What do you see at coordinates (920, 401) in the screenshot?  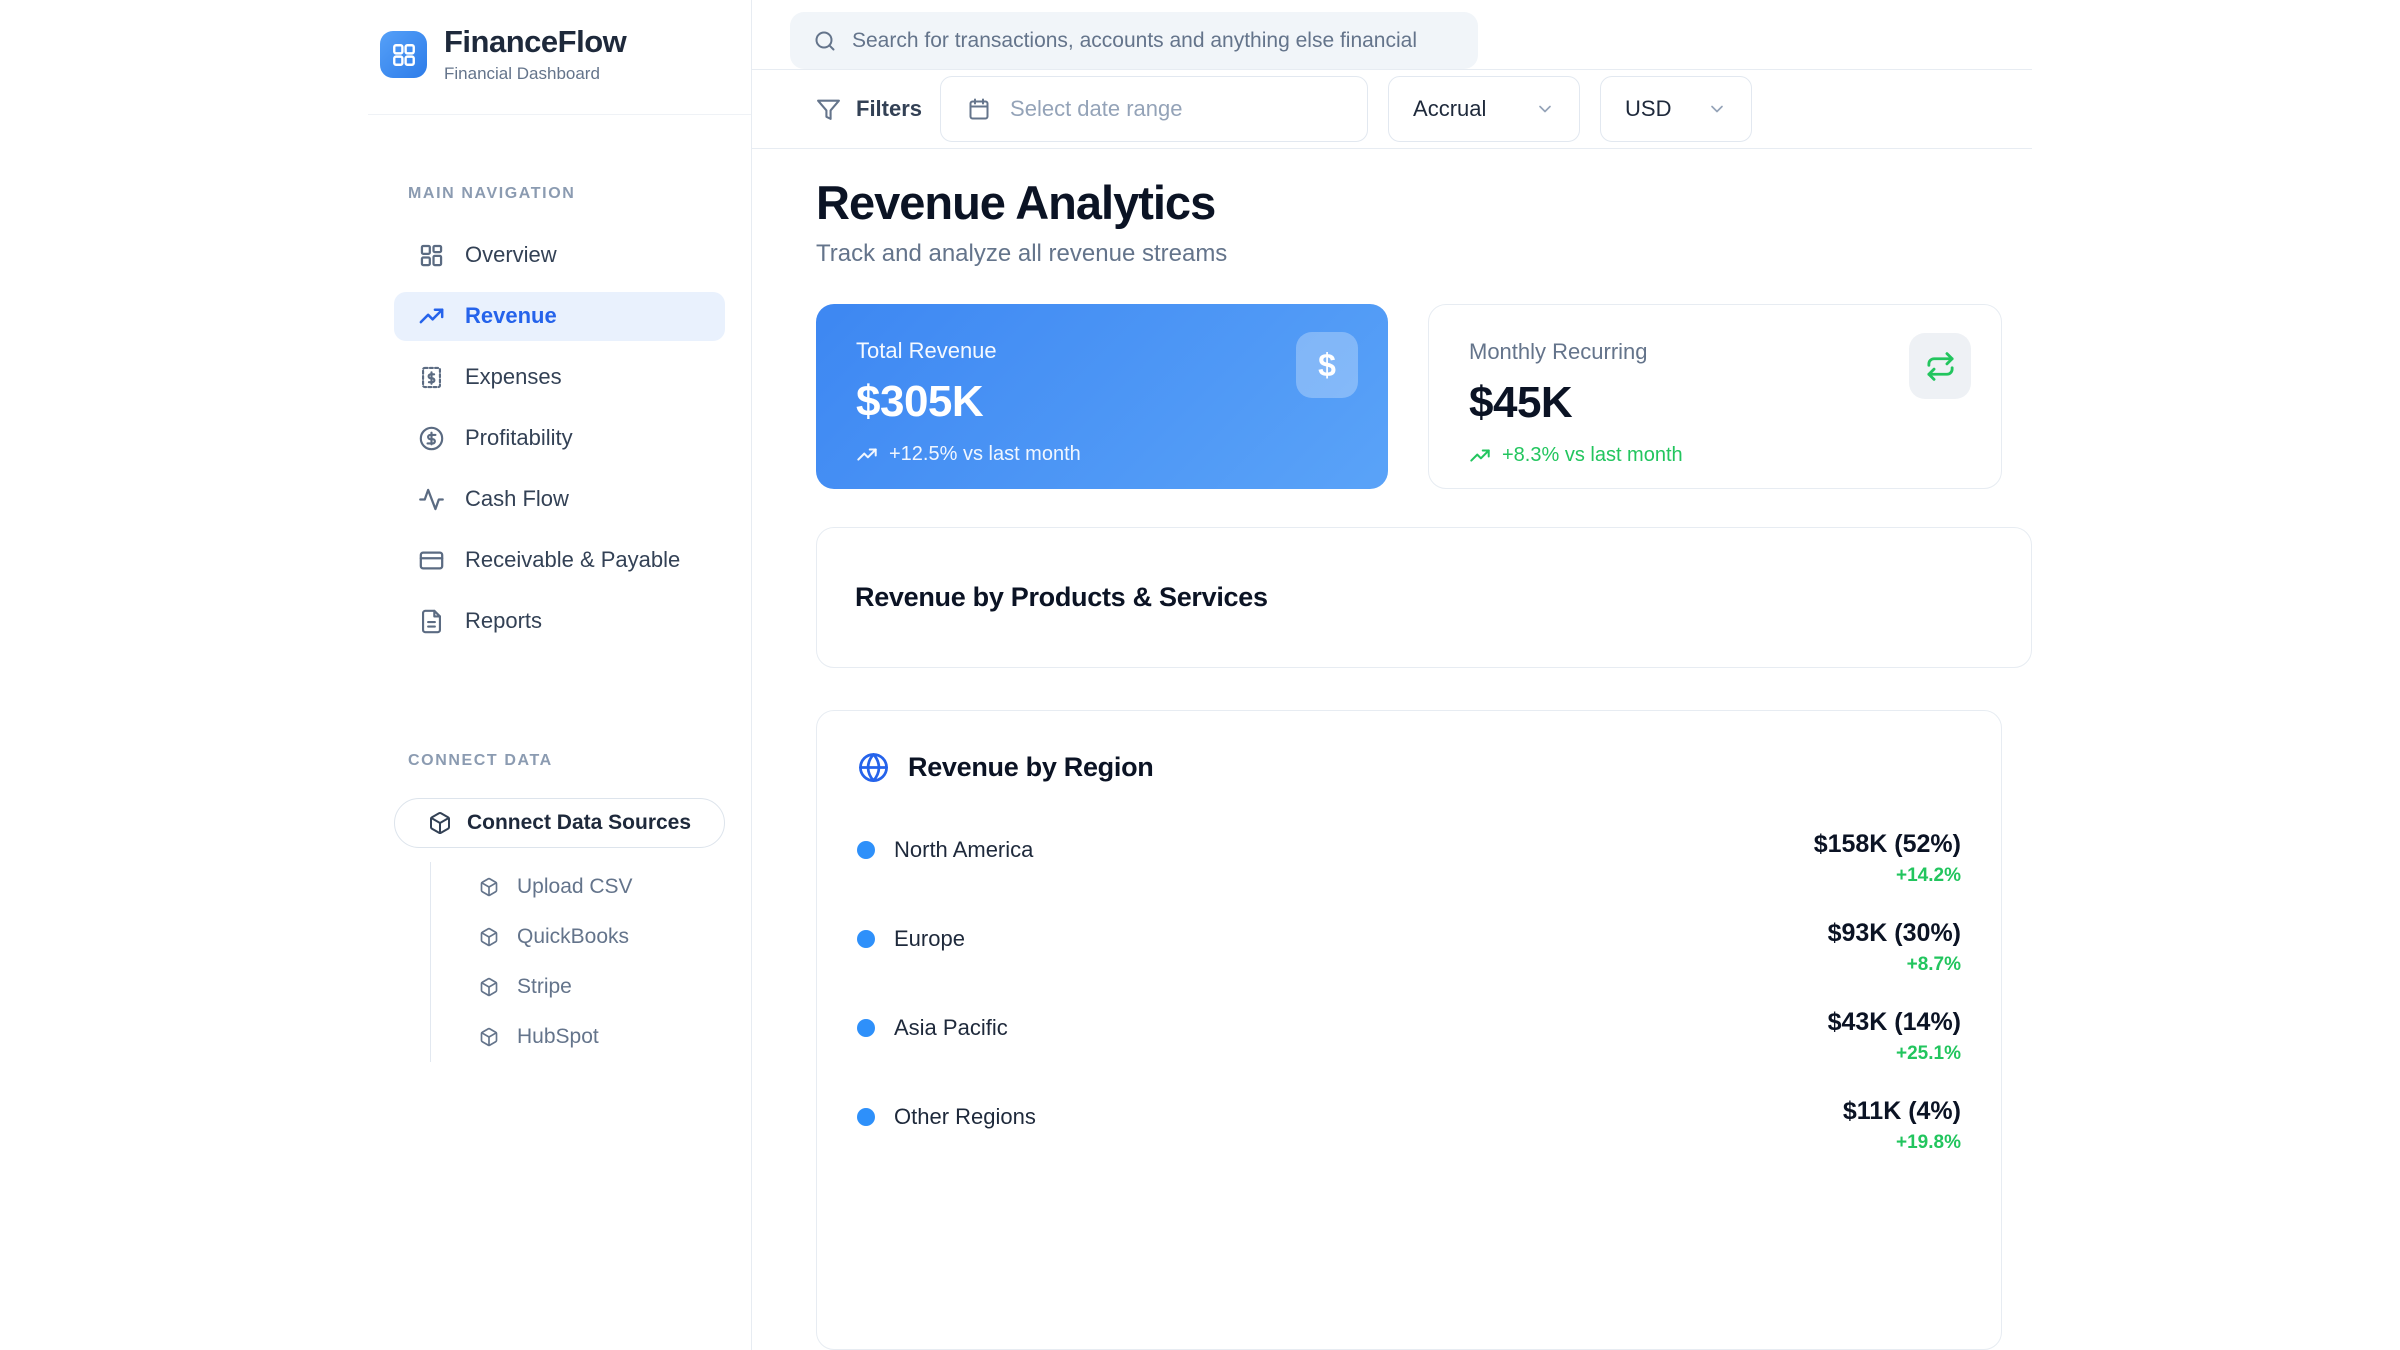 I see `kpi-value: $305K` at bounding box center [920, 401].